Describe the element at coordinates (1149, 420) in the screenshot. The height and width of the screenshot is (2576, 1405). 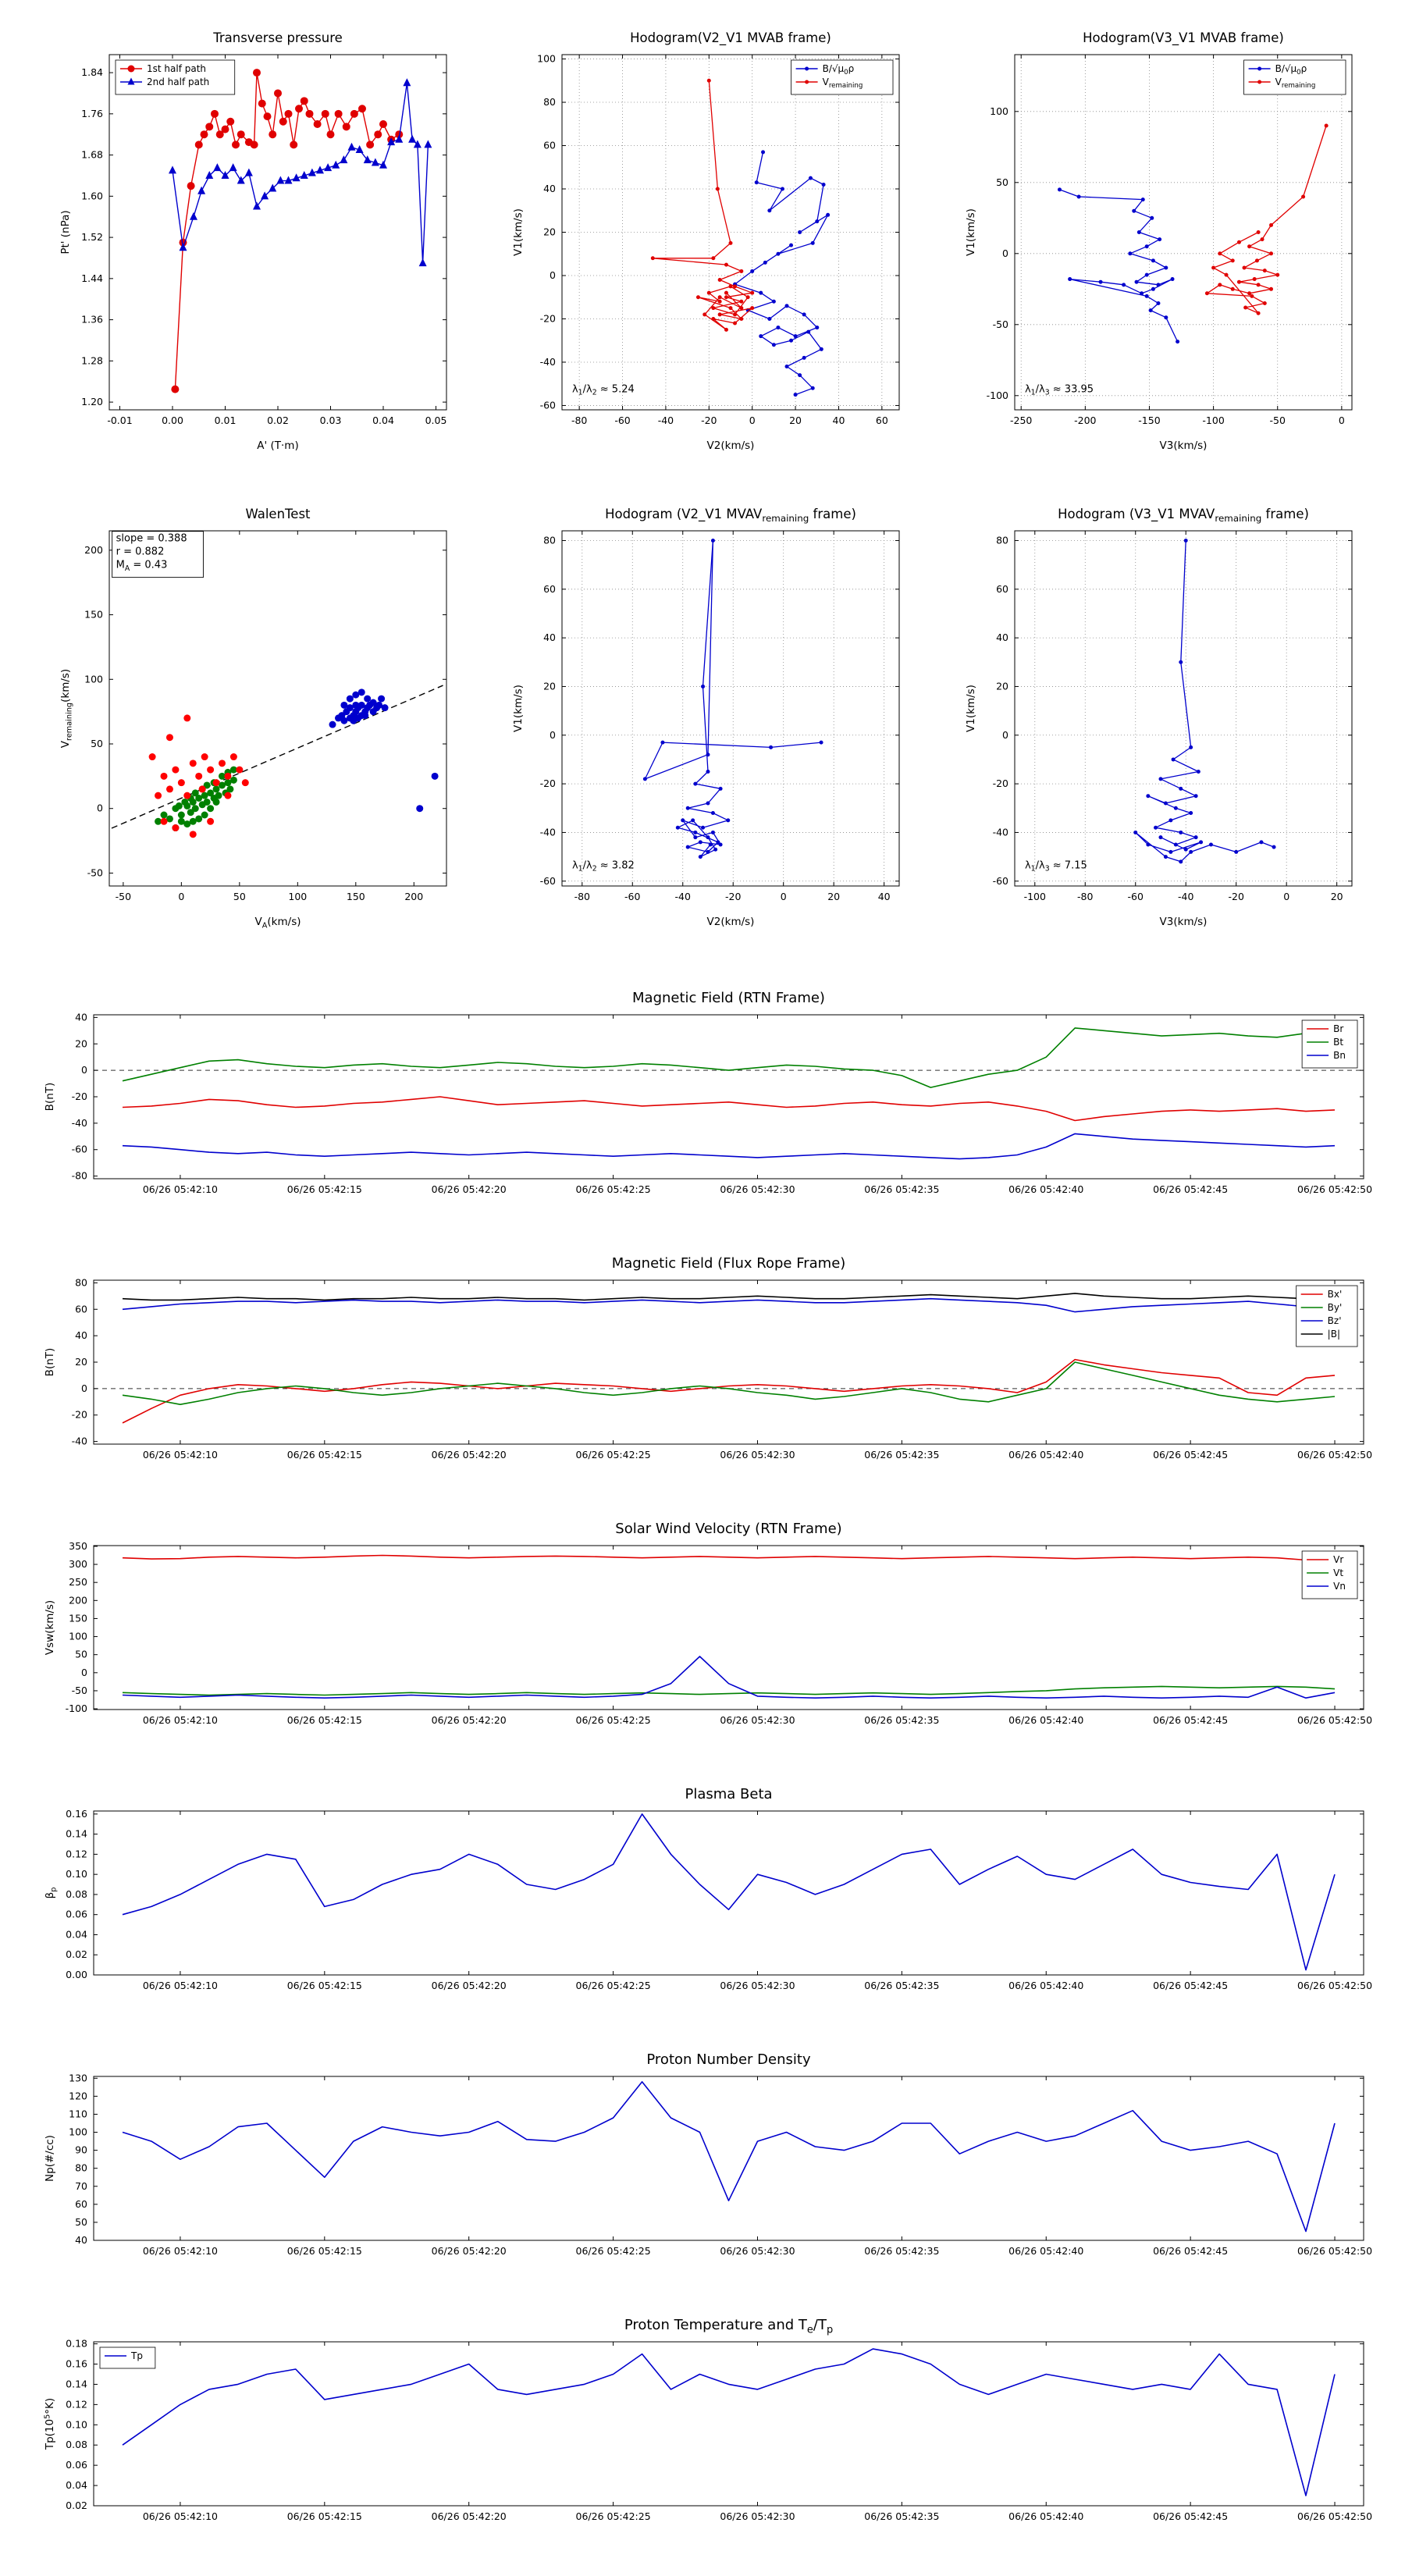
I see `svg-text: -150` at that location.